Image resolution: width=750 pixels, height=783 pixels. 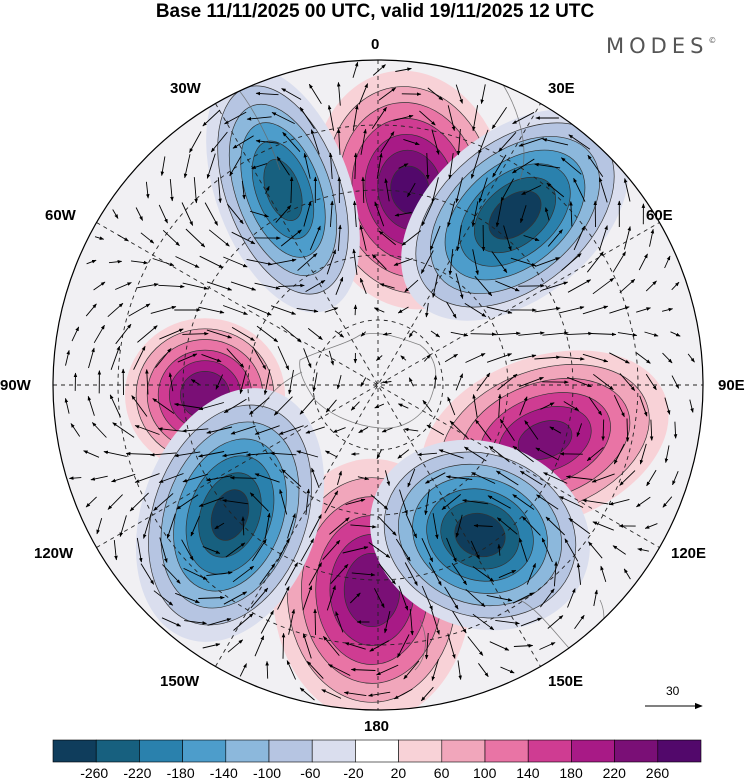 What do you see at coordinates (223, 773) in the screenshot?
I see `colorbar-tick-label: -140` at bounding box center [223, 773].